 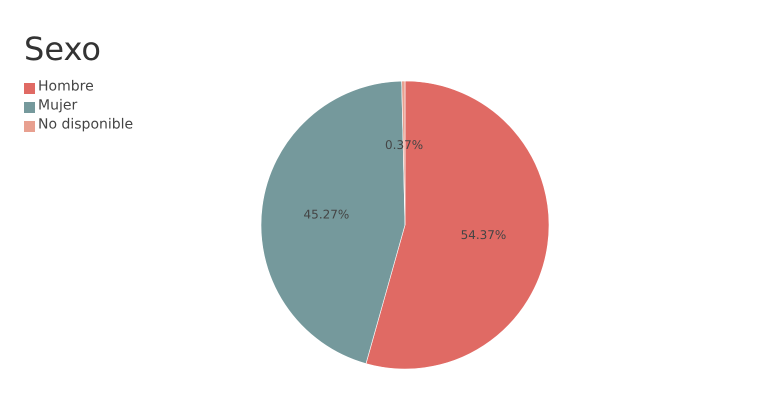 I want to click on legend-label: Mujer, so click(x=58, y=106).